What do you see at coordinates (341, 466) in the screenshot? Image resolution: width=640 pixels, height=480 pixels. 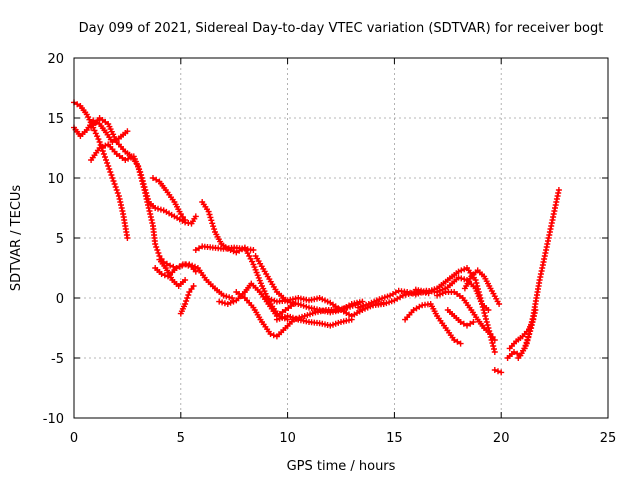 I see `x-axis-label: GPS time / hours` at bounding box center [341, 466].